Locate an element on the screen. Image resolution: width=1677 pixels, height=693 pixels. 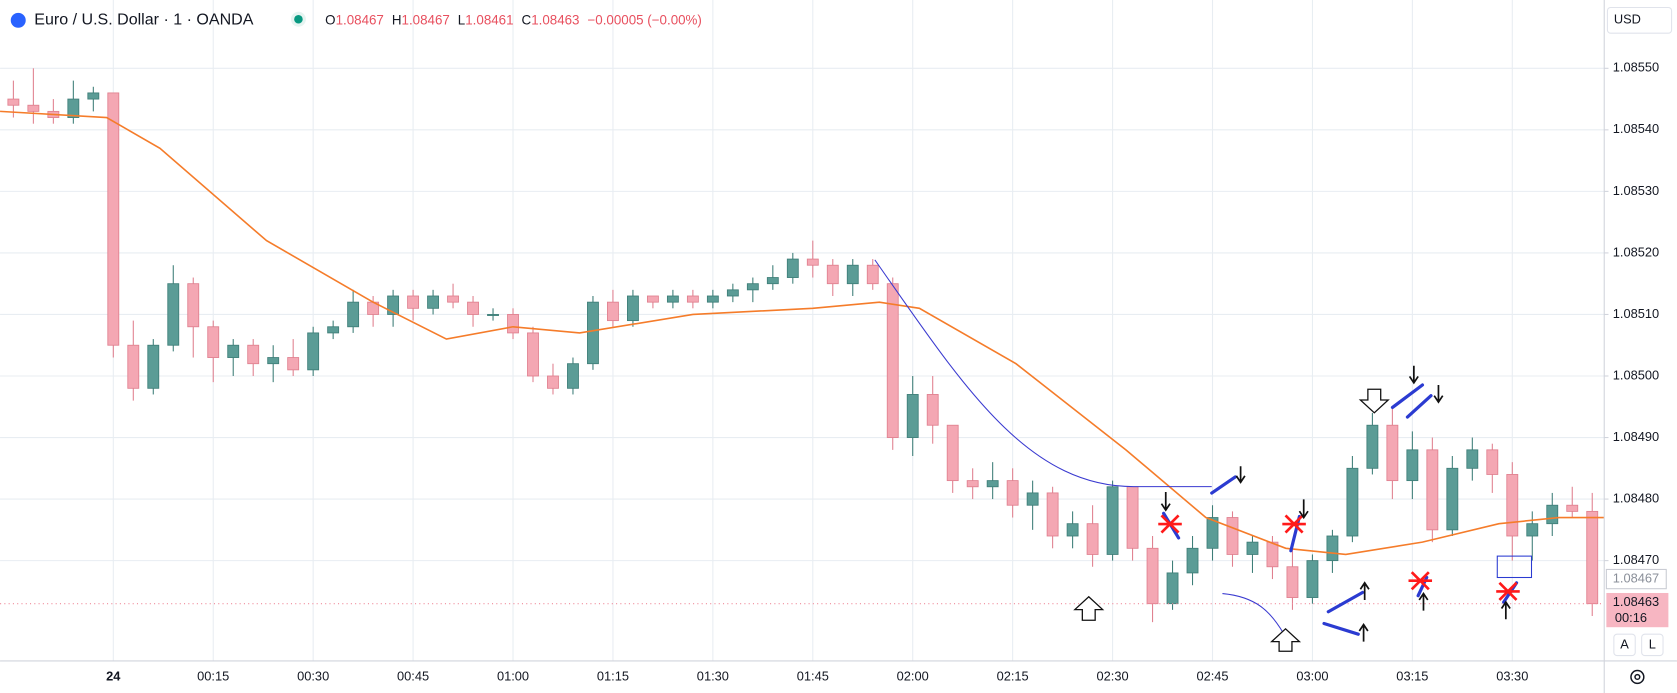
current-price-box is located at coordinates (1637, 610).